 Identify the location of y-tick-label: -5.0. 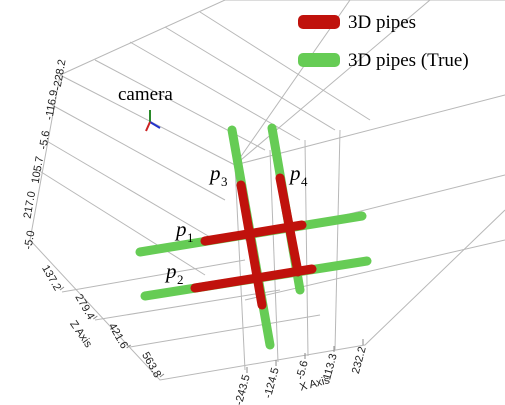
(29, 240).